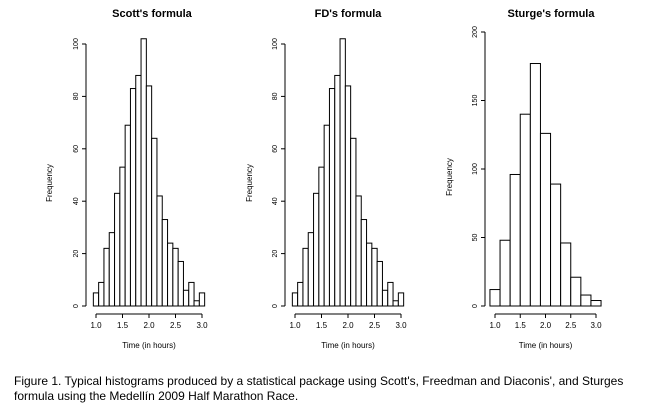 Image resolution: width=668 pixels, height=412 pixels. What do you see at coordinates (202, 325) in the screenshot?
I see `panel-1-x-tick-label-5: 3.0` at bounding box center [202, 325].